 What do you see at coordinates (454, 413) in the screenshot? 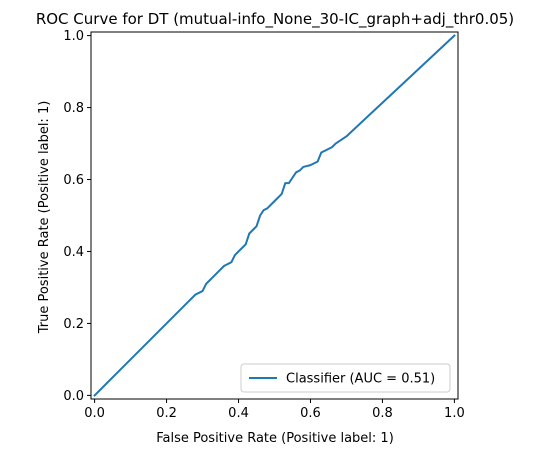
I see `x-tick-label: 1.0` at bounding box center [454, 413].